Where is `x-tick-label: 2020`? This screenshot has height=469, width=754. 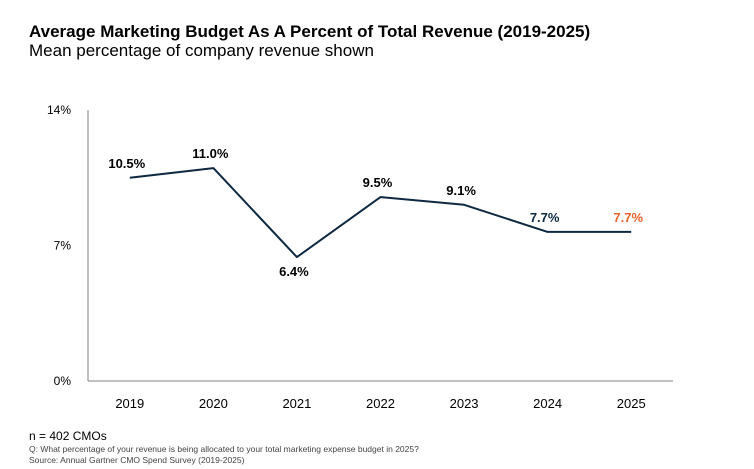 x-tick-label: 2020 is located at coordinates (213, 403).